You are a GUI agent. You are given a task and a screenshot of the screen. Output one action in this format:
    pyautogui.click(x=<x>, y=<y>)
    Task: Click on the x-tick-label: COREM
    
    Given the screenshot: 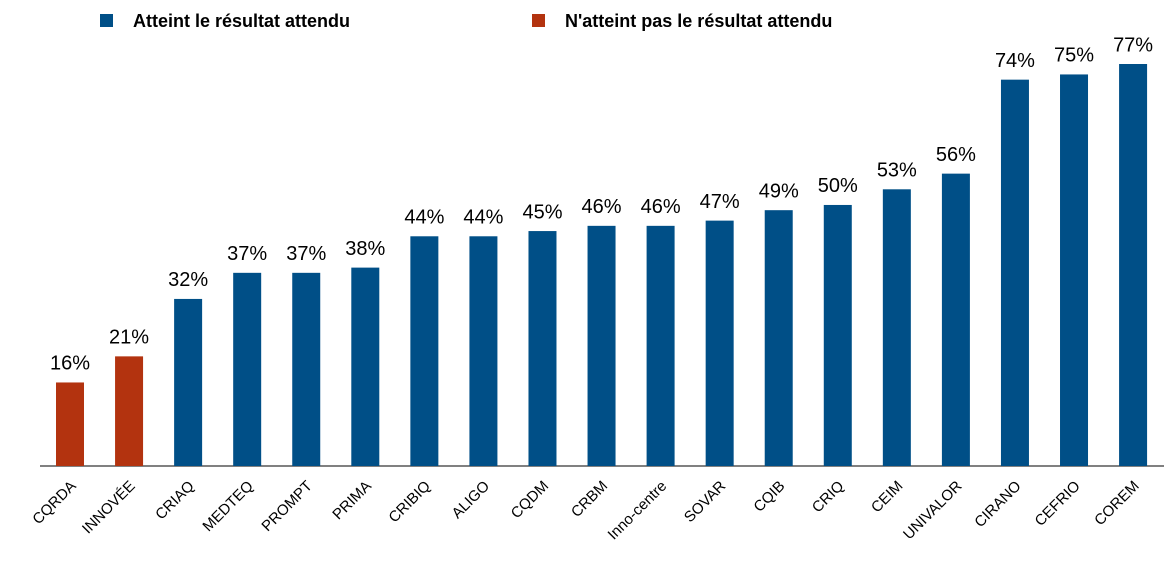 What is the action you would take?
    pyautogui.click(x=1117, y=504)
    